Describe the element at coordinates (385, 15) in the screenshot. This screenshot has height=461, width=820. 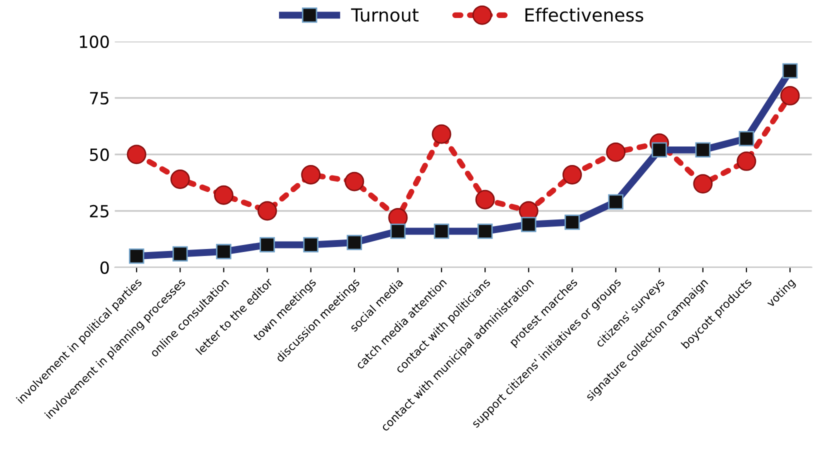
I see `legend-label: Turnout` at that location.